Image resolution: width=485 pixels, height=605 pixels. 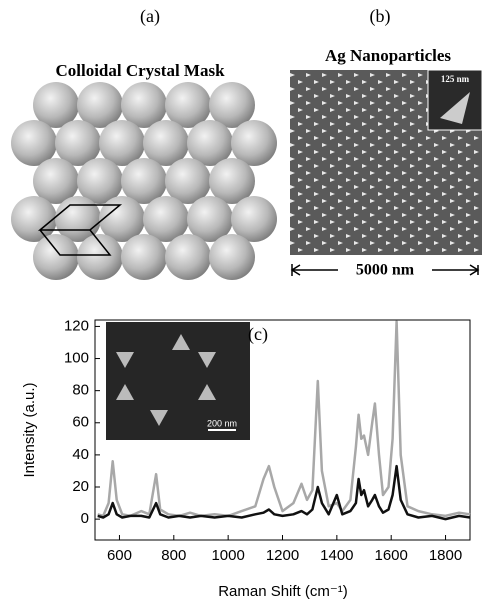 I want to click on panel-label: (a), so click(x=150, y=16).